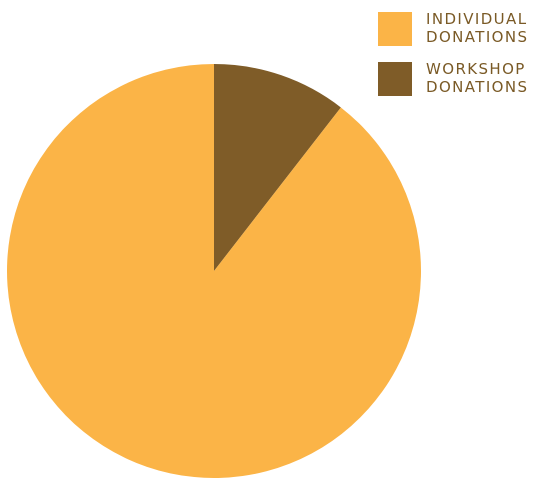 This screenshot has height=486, width=551. Describe the element at coordinates (477, 78) in the screenshot. I see `legend-label-workshop-donations: WORKSHOP DONATIONS` at that location.